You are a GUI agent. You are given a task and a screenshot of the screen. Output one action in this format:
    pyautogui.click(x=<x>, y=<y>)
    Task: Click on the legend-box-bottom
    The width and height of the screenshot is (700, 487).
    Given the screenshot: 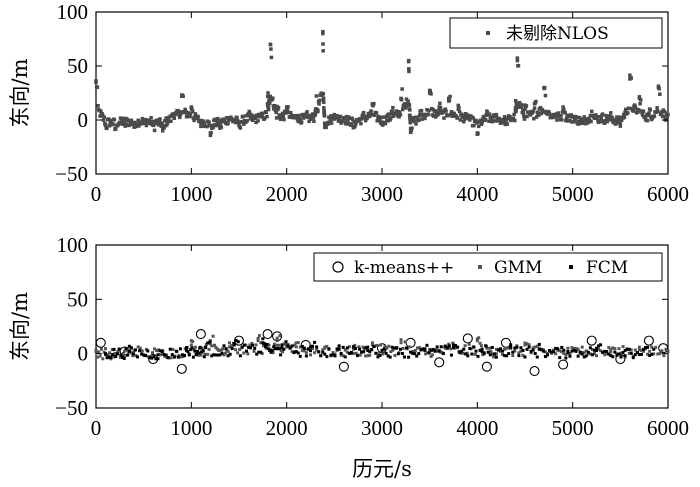 What is the action you would take?
    pyautogui.click(x=488, y=267)
    